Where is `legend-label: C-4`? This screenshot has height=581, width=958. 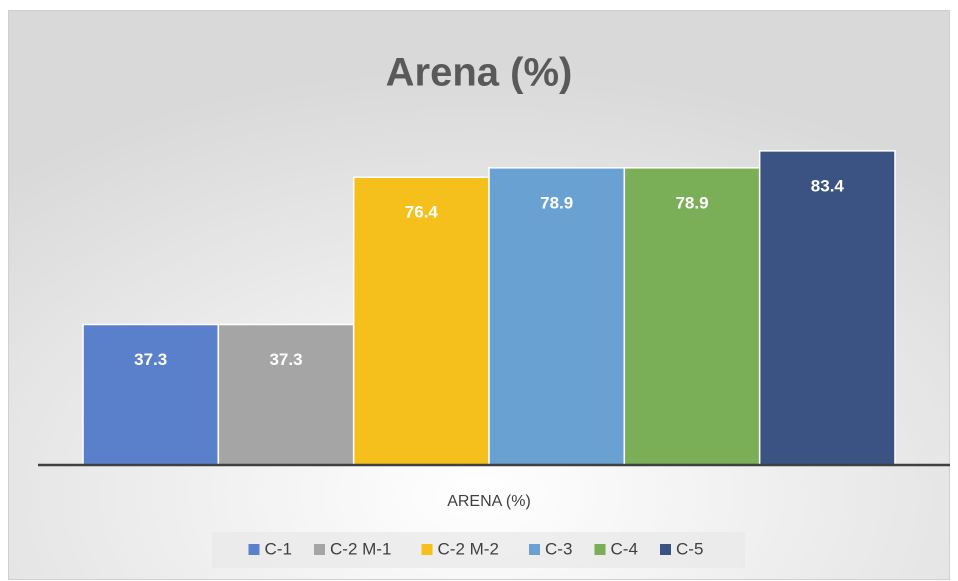 legend-label: C-4 is located at coordinates (624, 548).